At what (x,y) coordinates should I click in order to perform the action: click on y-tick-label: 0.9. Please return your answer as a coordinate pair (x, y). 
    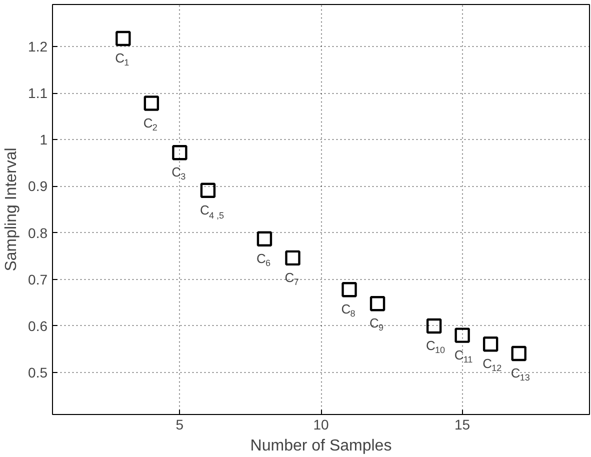
    Looking at the image, I should click on (38, 186).